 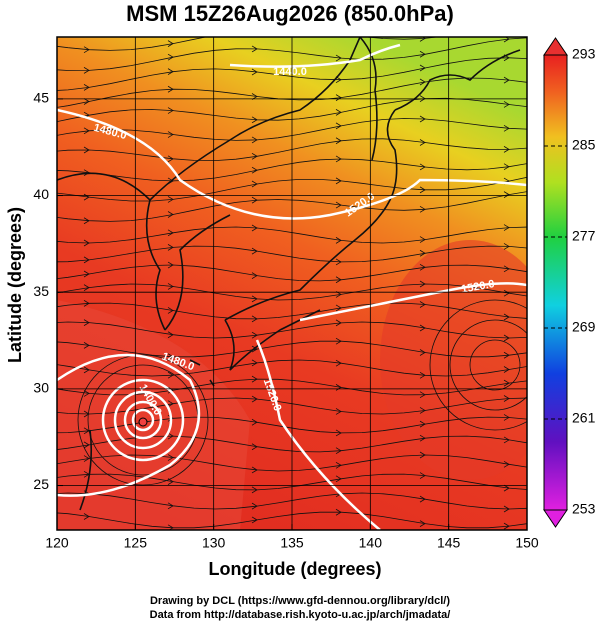 I want to click on colorbar-tick-label: 285, so click(x=584, y=145).